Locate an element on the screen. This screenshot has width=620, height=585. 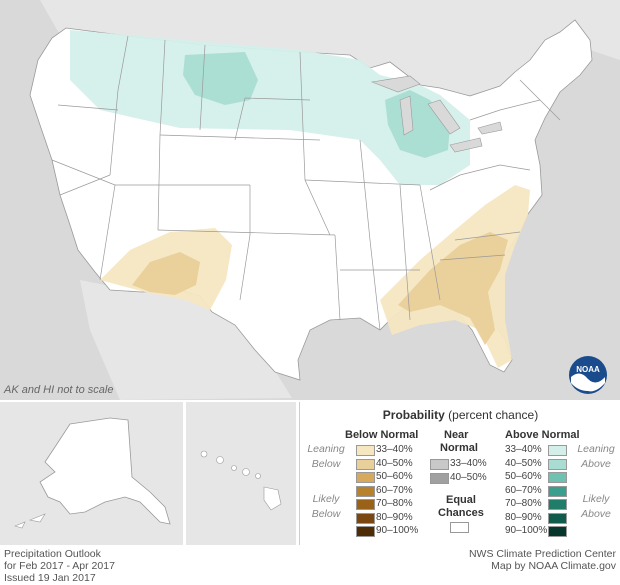
below-normal-label: 70–80% is located at coordinates (394, 503).